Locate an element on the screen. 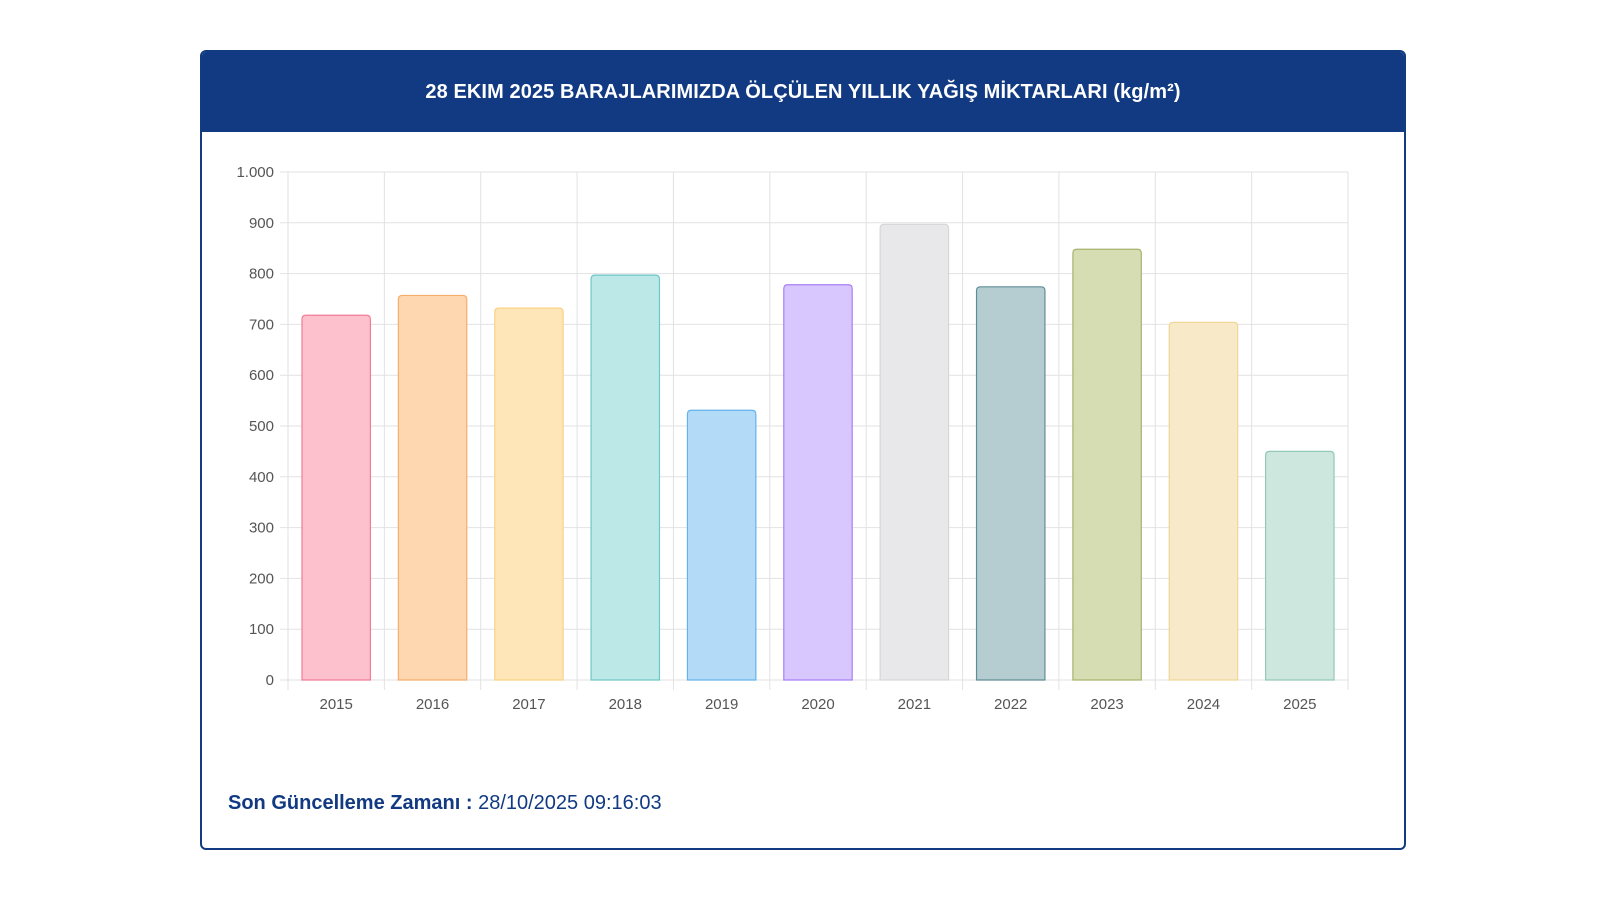  bar-2021 is located at coordinates (914, 452).